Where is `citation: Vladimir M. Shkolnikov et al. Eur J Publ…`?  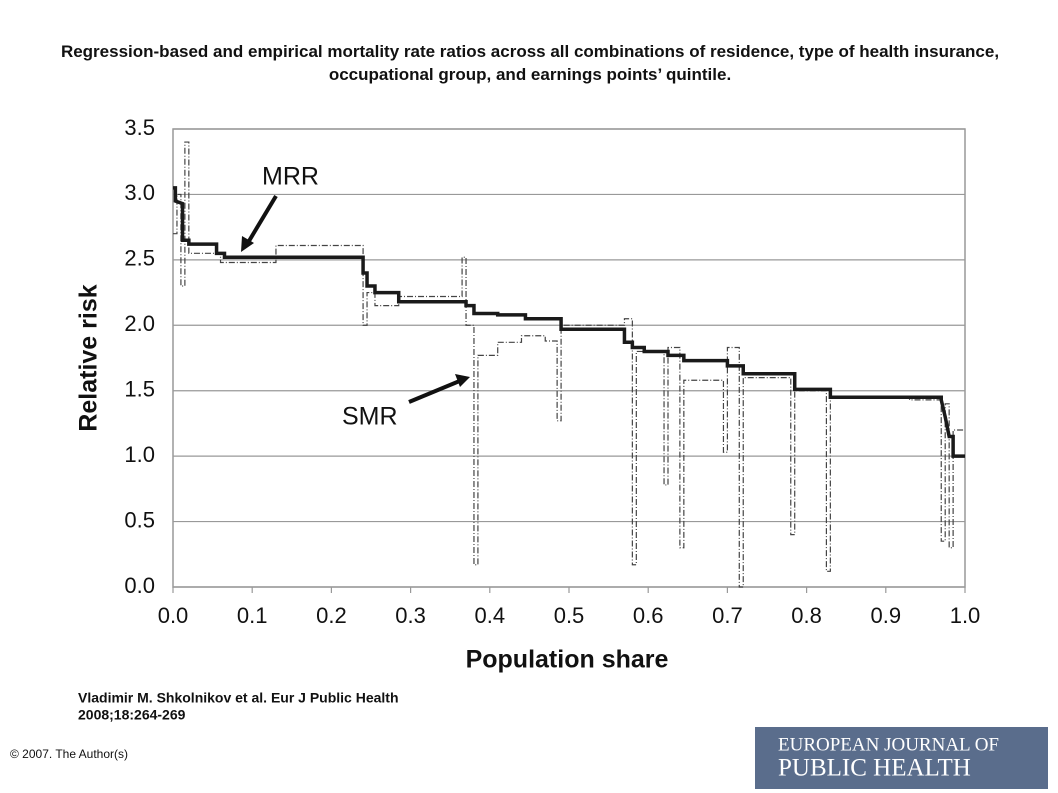
citation: Vladimir M. Shkolnikov et al. Eur J Publ… is located at coordinates (238, 698).